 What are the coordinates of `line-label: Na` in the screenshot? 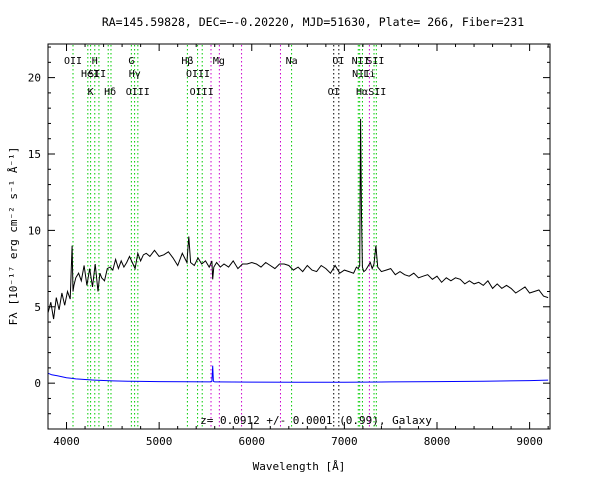 It's located at (292, 61).